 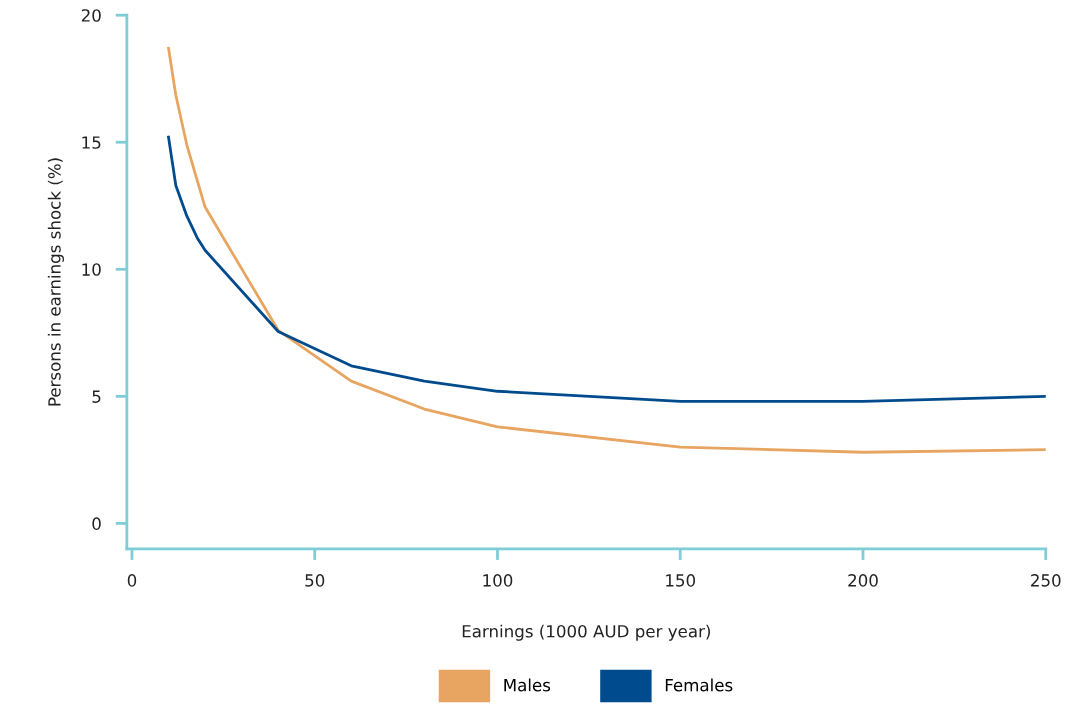 What do you see at coordinates (586, 632) in the screenshot?
I see `x-axis-title: Earnings (1000 AUD per year)` at bounding box center [586, 632].